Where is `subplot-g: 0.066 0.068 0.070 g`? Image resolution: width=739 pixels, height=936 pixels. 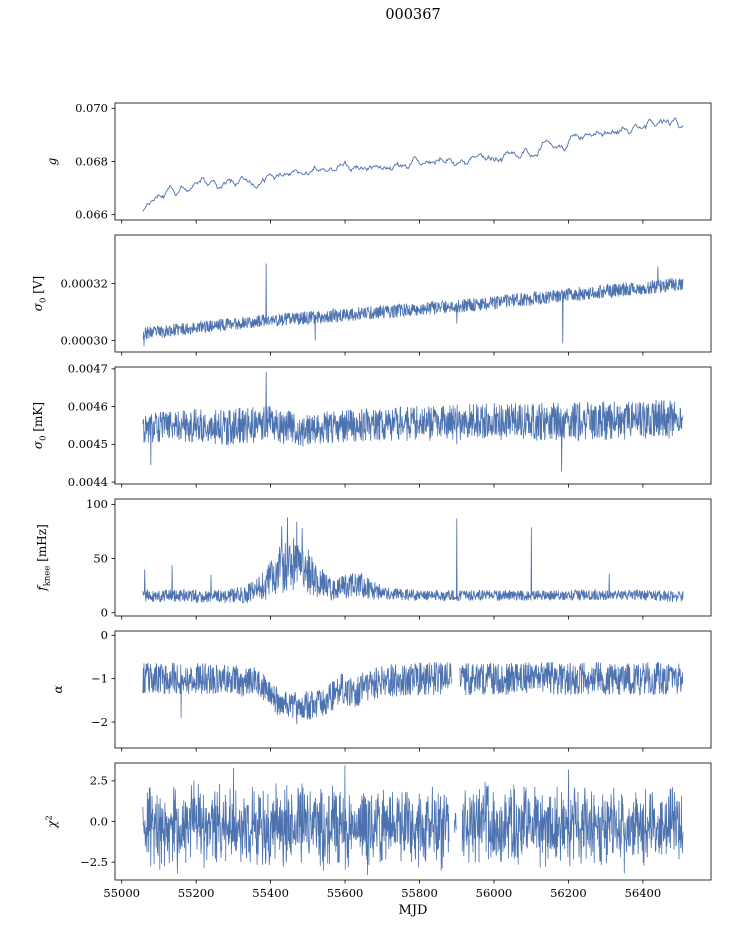
subplot-g: 0.066 0.068 0.070 g is located at coordinates (378, 162).